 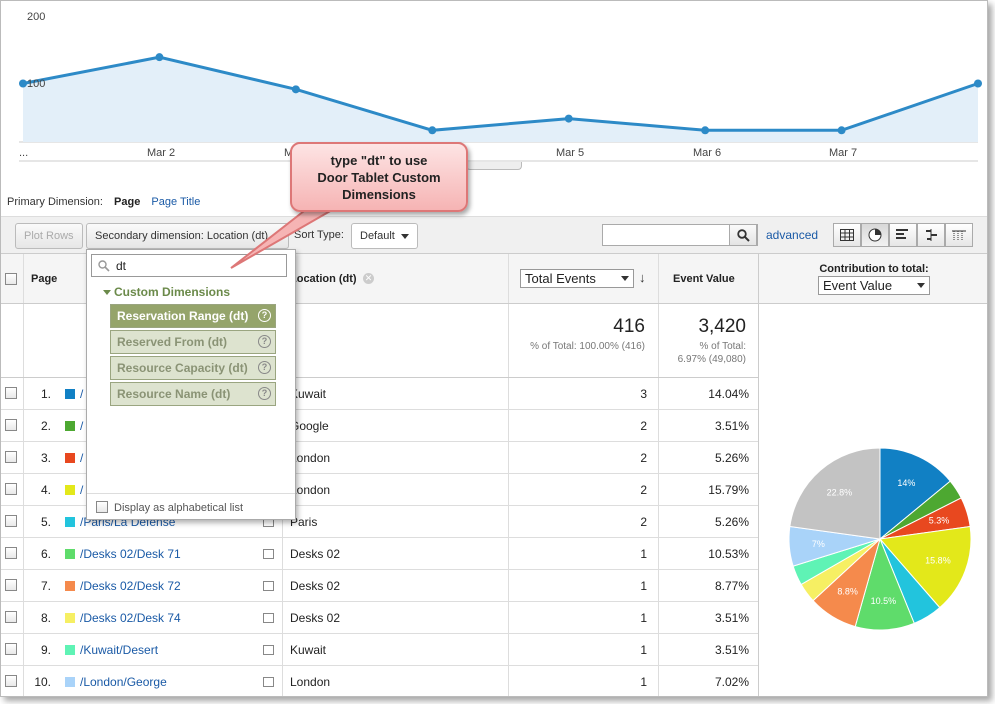 What do you see at coordinates (127, 202) in the screenshot?
I see `primary-dimension-page: Page` at bounding box center [127, 202].